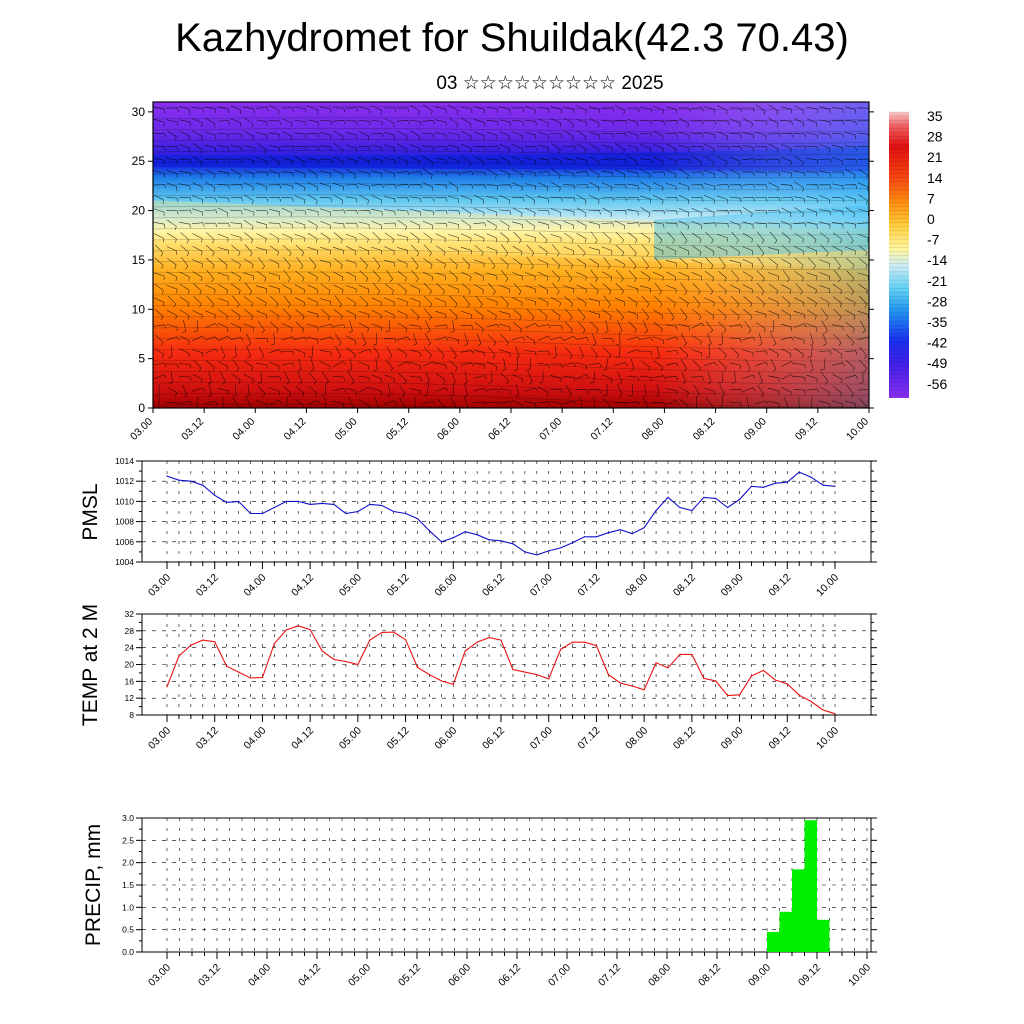 The width and height of the screenshot is (1024, 1024). Describe the element at coordinates (128, 885) in the screenshot. I see `y-tick-label: 1.5` at that location.